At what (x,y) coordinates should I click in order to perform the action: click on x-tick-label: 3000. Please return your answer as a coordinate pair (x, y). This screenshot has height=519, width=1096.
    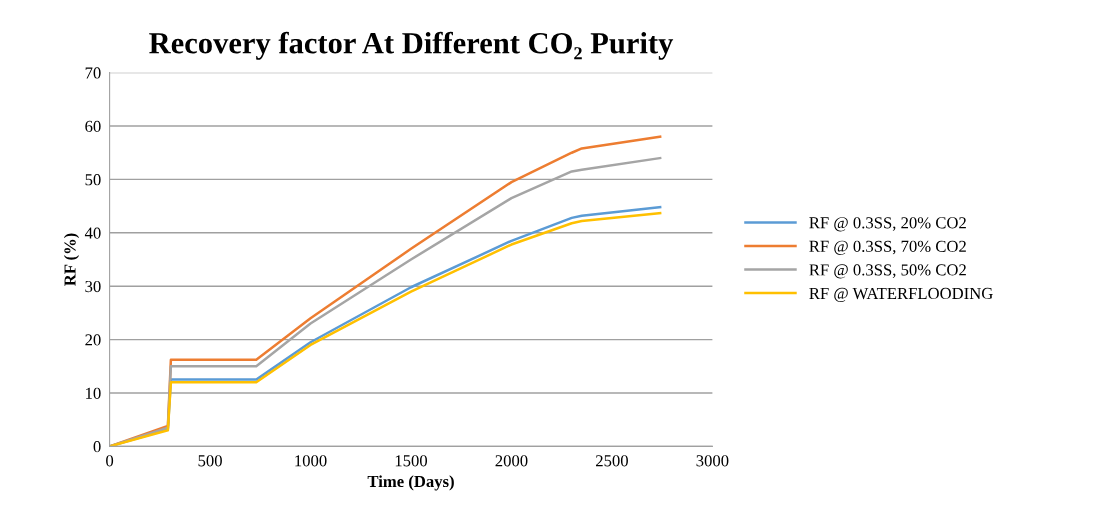
    Looking at the image, I should click on (712, 461).